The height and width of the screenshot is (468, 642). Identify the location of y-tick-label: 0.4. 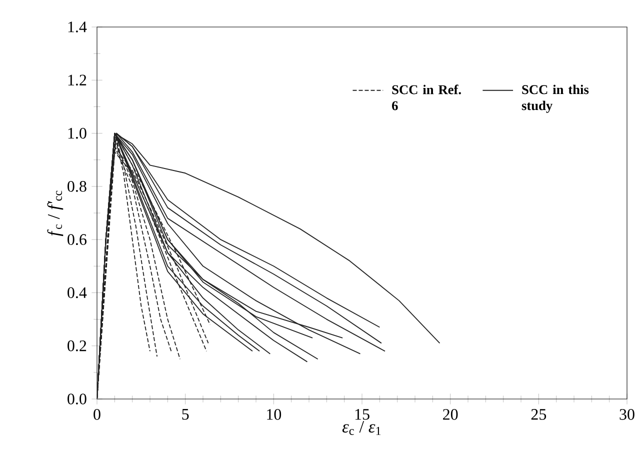
(77, 292).